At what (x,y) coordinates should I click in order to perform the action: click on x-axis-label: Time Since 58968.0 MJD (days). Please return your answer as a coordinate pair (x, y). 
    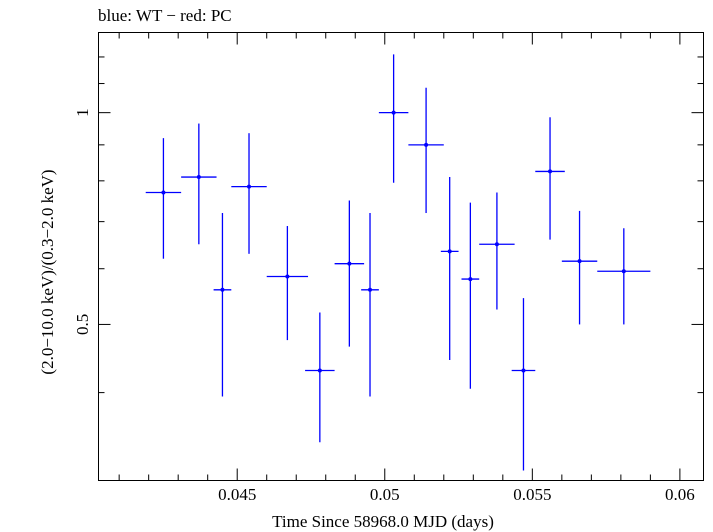
    Looking at the image, I should click on (383, 521).